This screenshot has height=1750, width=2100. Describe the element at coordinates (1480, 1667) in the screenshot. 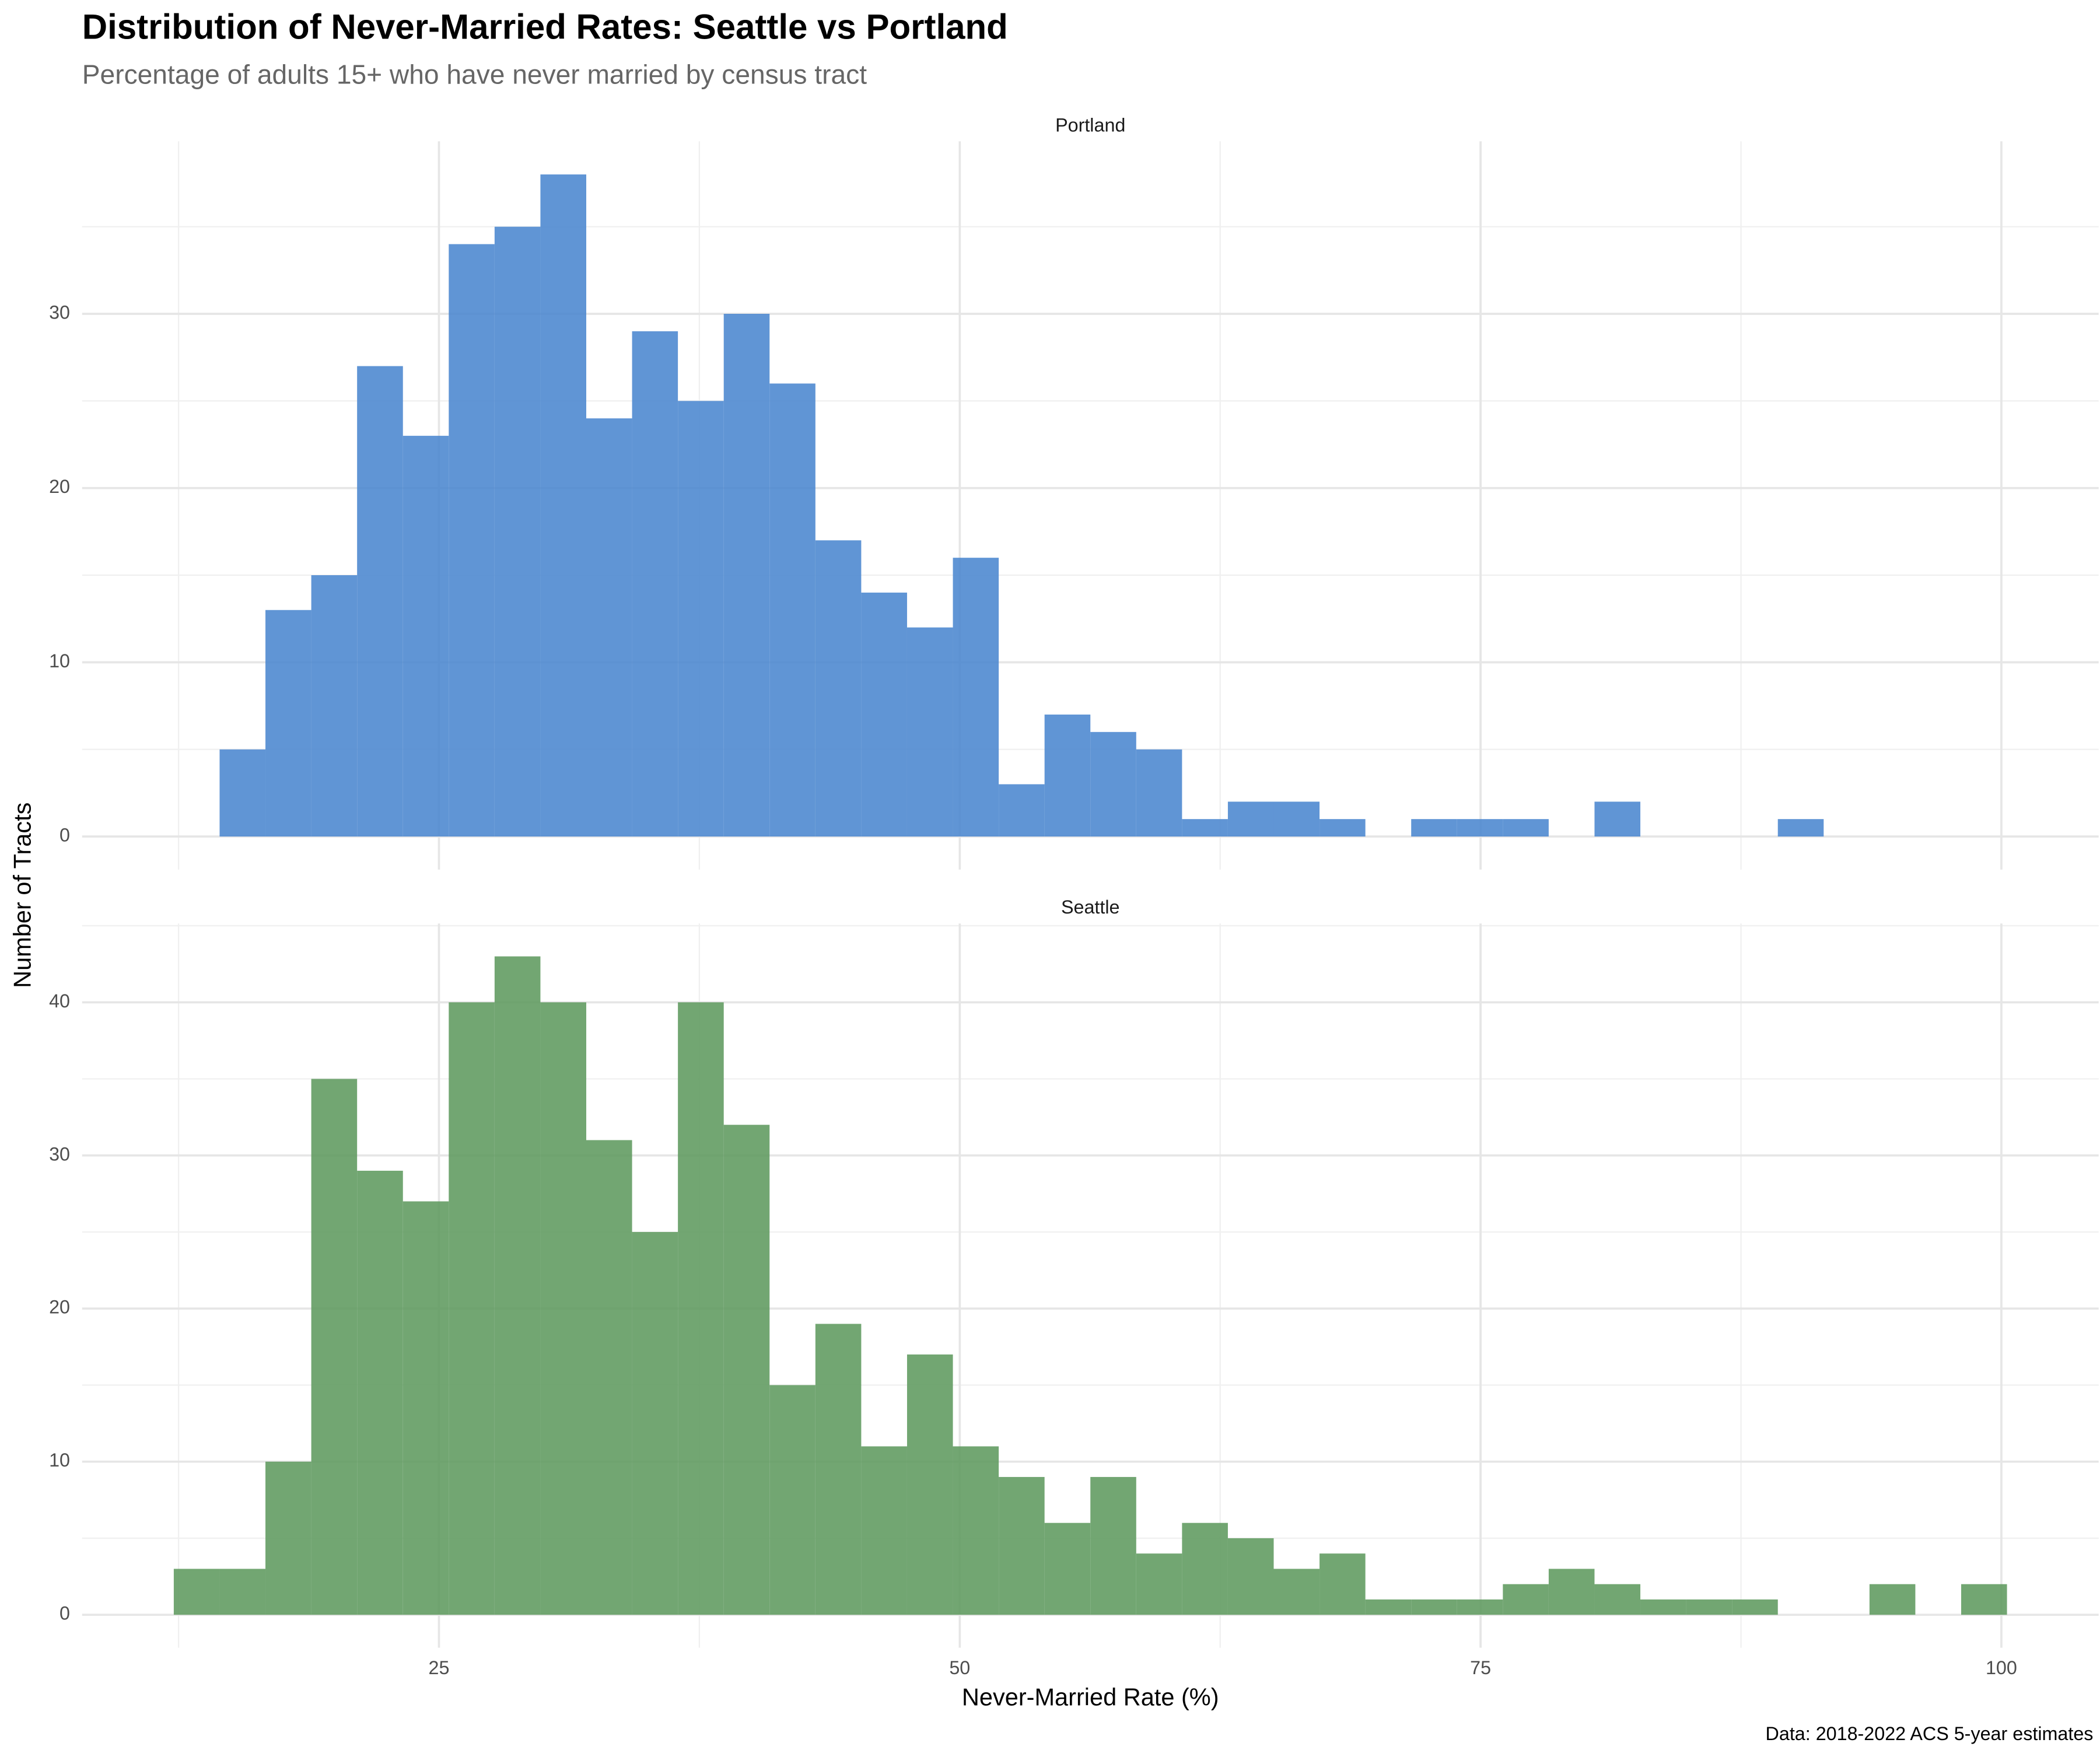

I see `x-tick-label: 75` at that location.